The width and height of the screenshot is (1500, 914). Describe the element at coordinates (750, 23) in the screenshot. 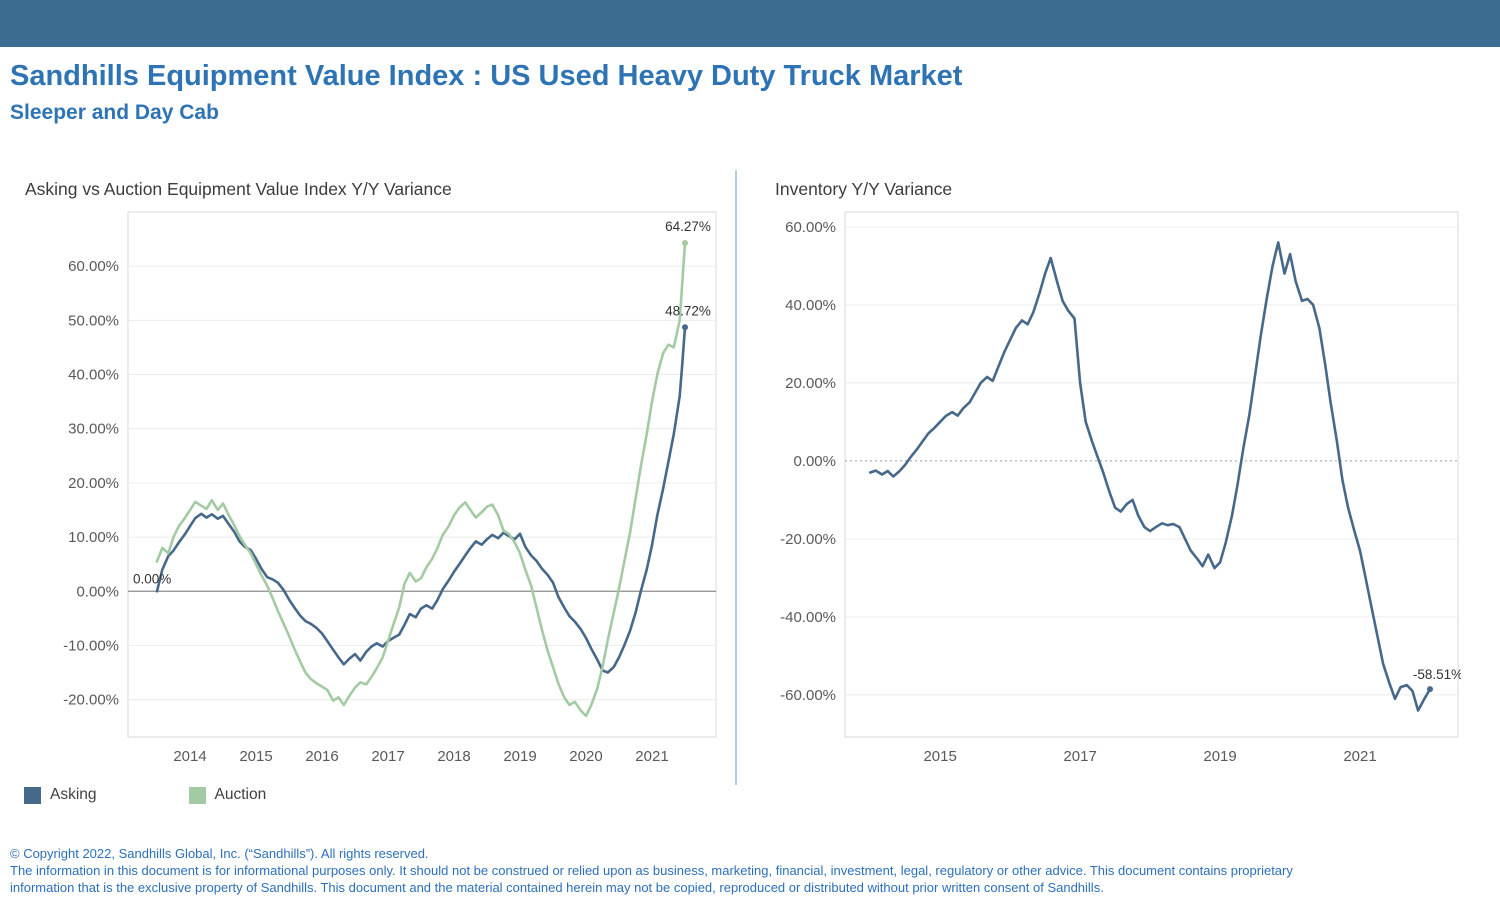

I see `top-bar` at that location.